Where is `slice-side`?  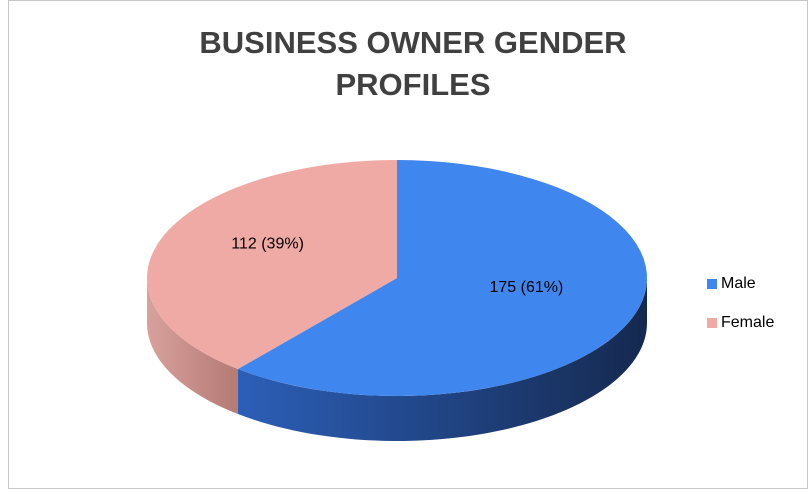
slice-side is located at coordinates (192, 346).